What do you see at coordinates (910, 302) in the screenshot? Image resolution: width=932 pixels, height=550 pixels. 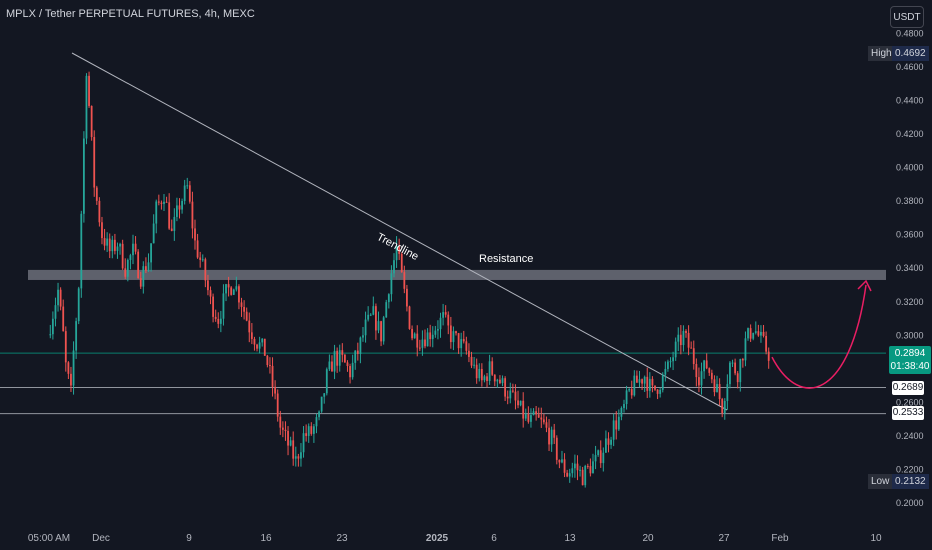 I see `price-tick-label: 0.3200` at bounding box center [910, 302].